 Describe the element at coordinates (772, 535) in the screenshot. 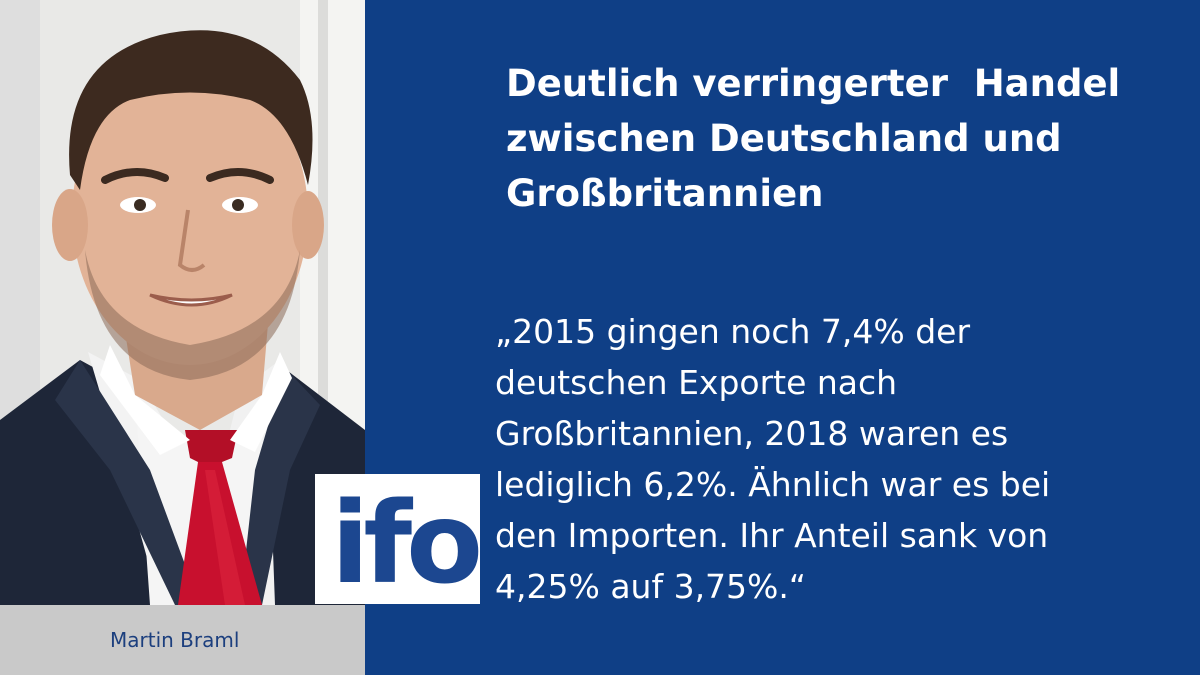

I see `quote-line-5: den Importen. Ihr Anteil sank von` at that location.